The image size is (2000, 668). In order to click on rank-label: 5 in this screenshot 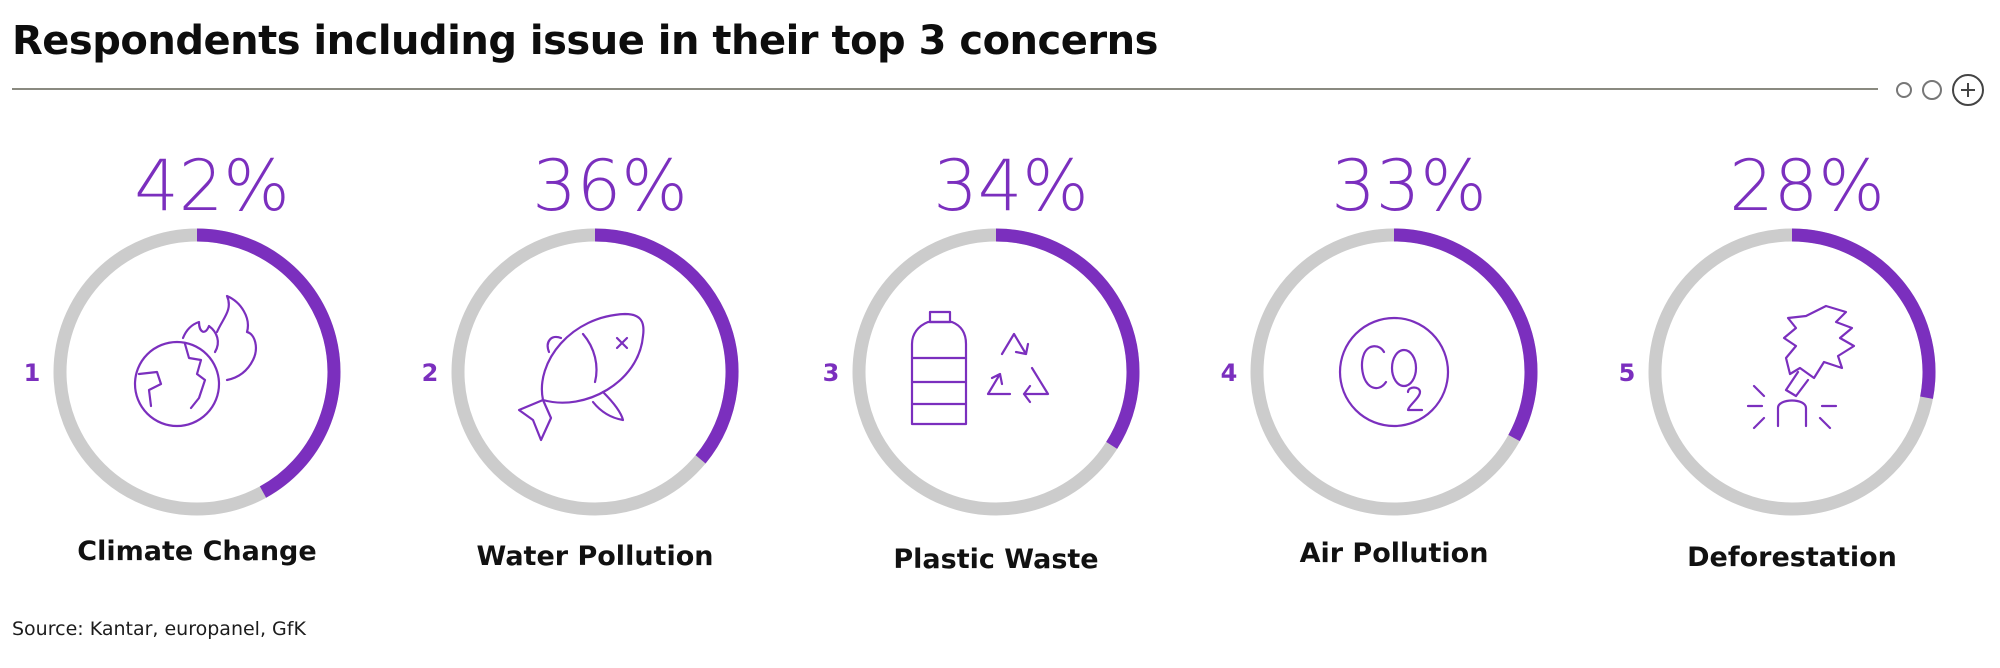, I will do `click(1627, 373)`.